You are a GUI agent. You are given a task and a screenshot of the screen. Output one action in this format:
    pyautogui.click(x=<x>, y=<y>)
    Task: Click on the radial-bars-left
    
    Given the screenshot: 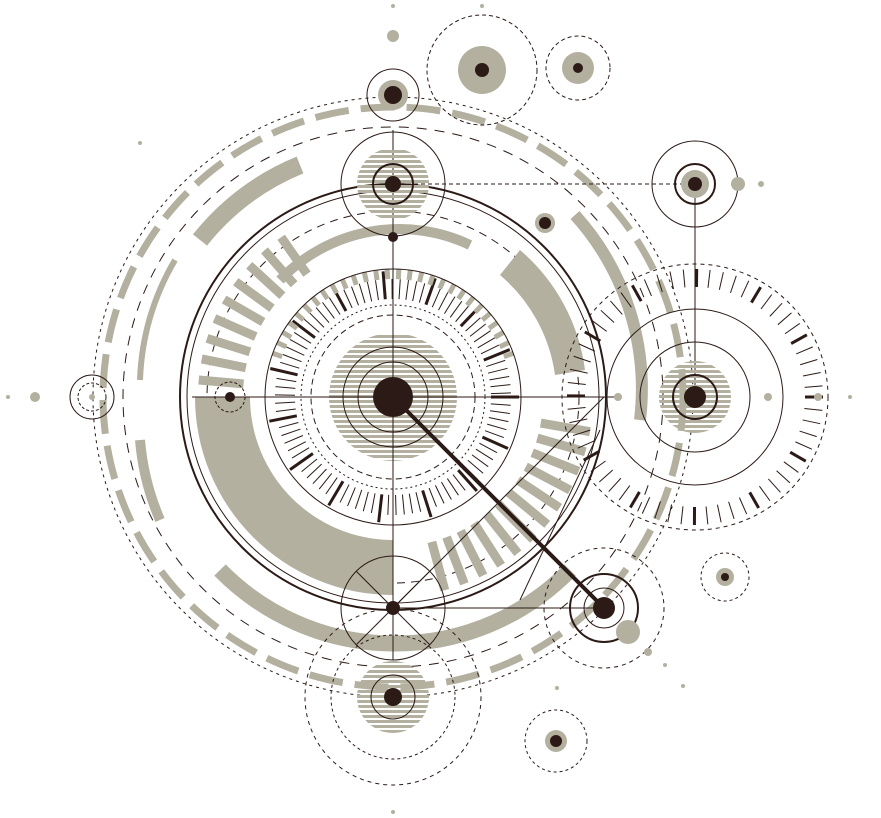 What is the action you would take?
    pyautogui.click(x=254, y=311)
    